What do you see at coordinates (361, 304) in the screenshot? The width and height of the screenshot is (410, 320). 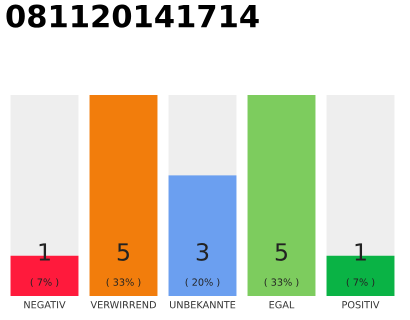 I see `x-tick-label: POSITIV` at bounding box center [361, 304].